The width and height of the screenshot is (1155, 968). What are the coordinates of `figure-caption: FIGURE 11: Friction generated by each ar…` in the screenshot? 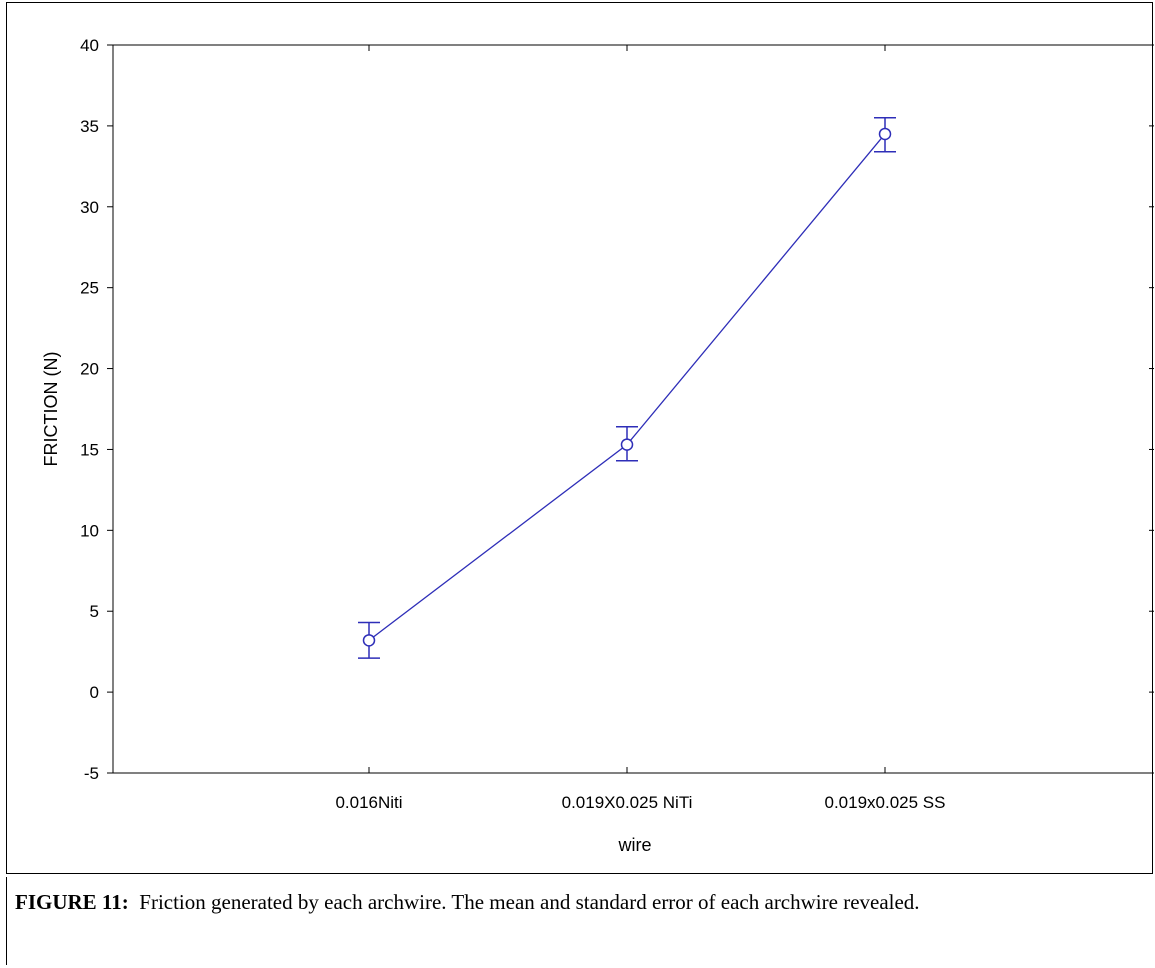 It's located at (579, 921).